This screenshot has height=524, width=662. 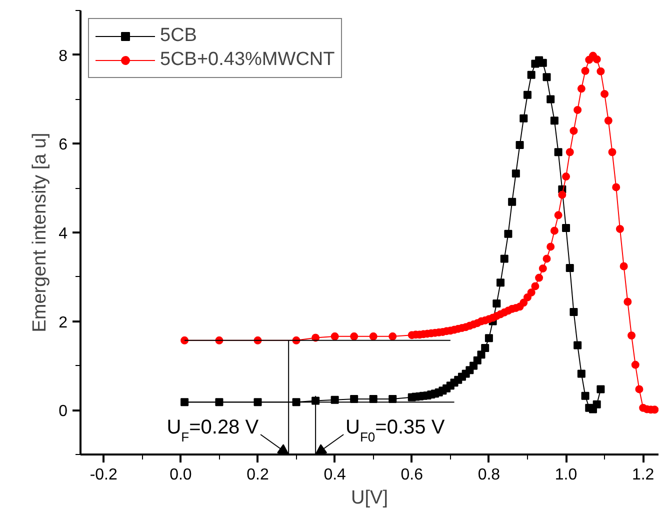 I want to click on y-tick-label: 2, so click(x=63, y=323).